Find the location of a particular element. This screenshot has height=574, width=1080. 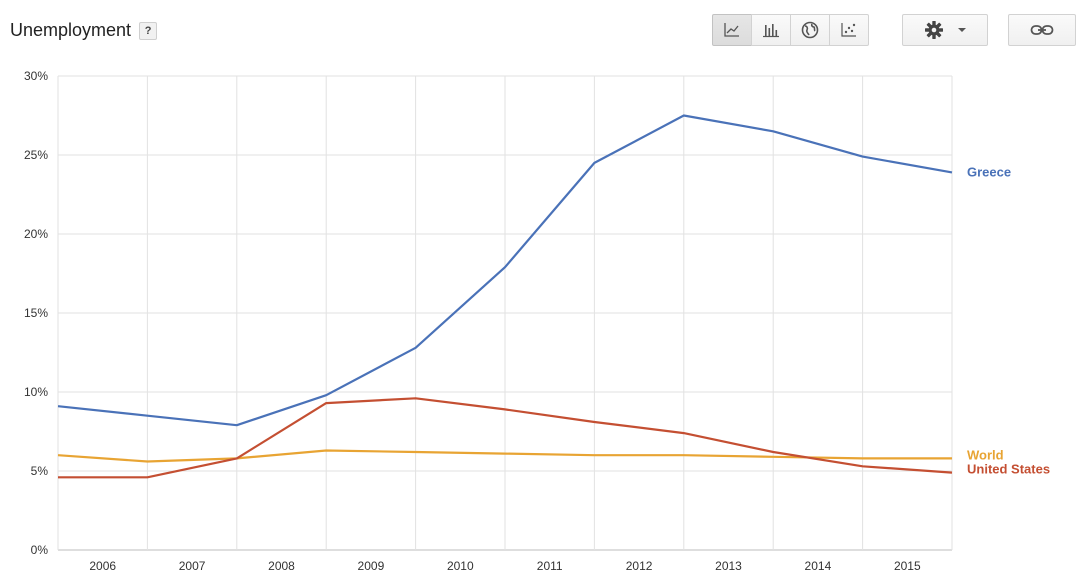

y-axis-labels: 0% 5% 10% 15% 20% 25% 30% is located at coordinates (36, 313).